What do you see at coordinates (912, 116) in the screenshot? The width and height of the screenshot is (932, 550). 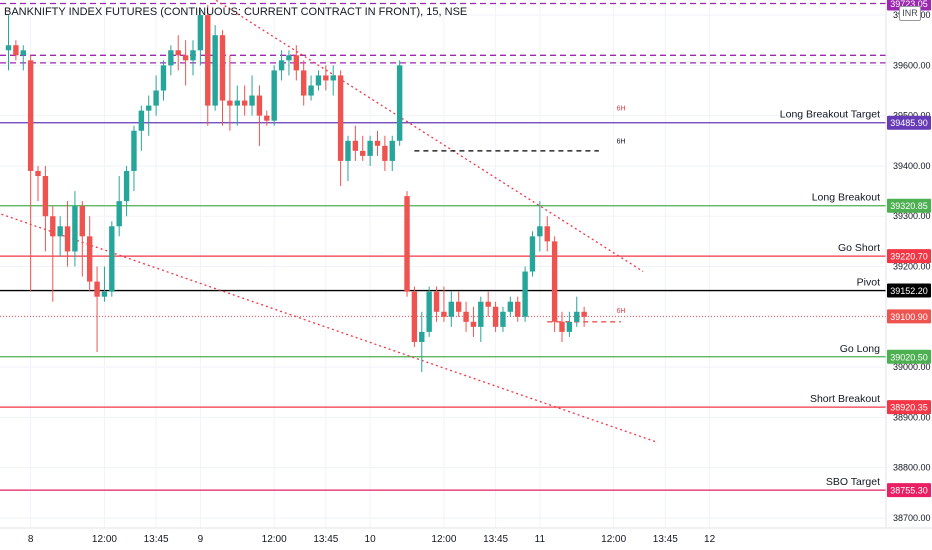 I see `price-tick-label: 39500.00` at bounding box center [912, 116].